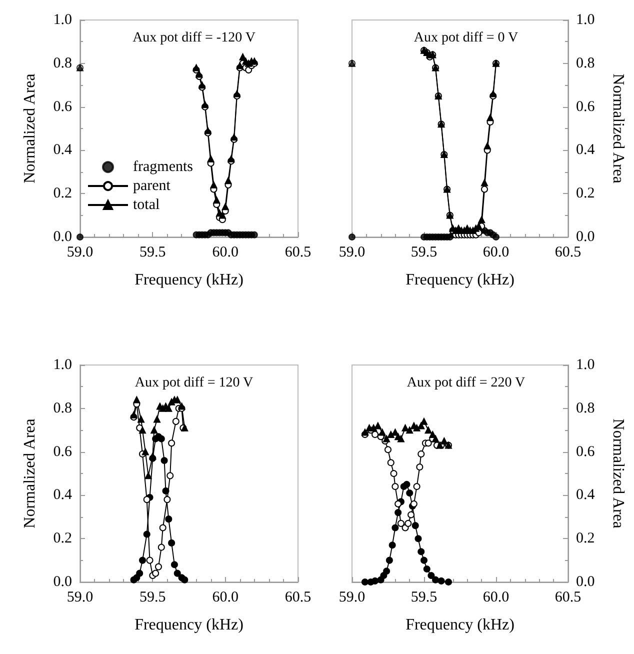  I want to click on legend-label: fragments, so click(163, 167).